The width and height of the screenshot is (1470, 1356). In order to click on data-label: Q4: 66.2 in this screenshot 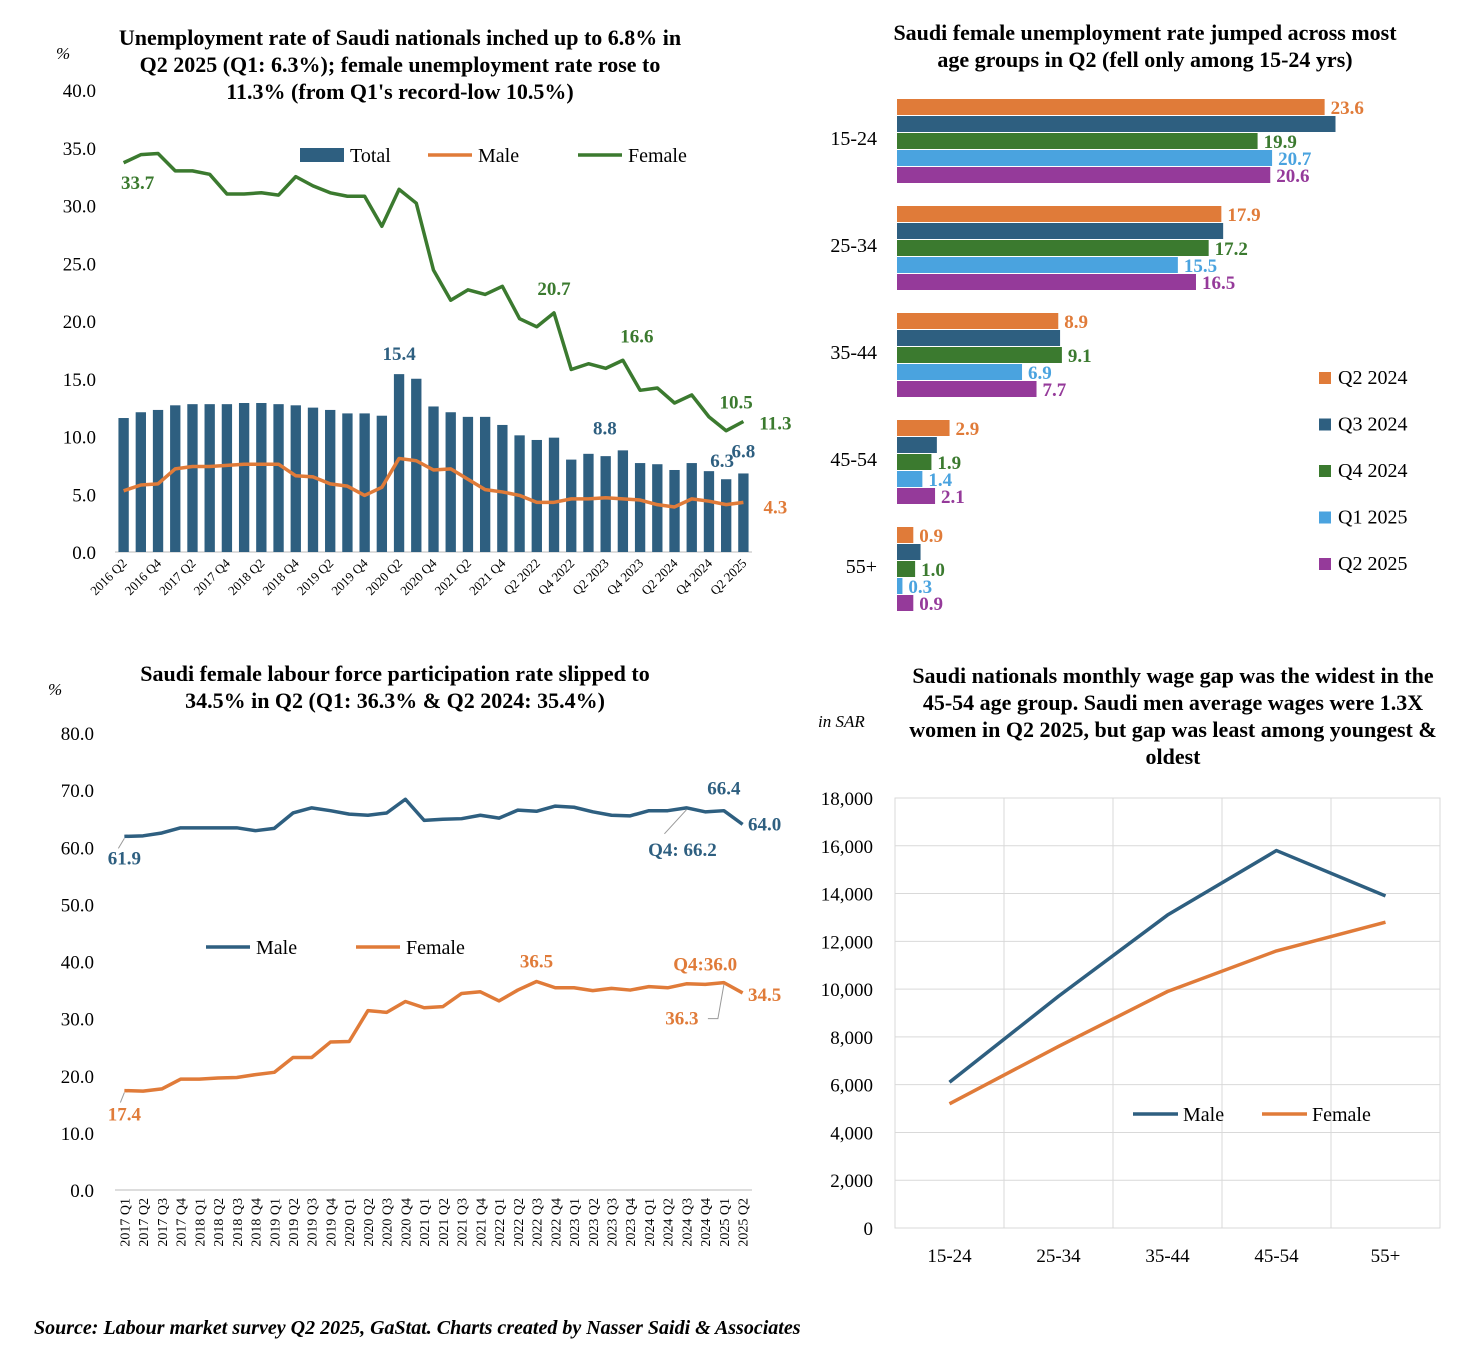, I will do `click(682, 850)`.